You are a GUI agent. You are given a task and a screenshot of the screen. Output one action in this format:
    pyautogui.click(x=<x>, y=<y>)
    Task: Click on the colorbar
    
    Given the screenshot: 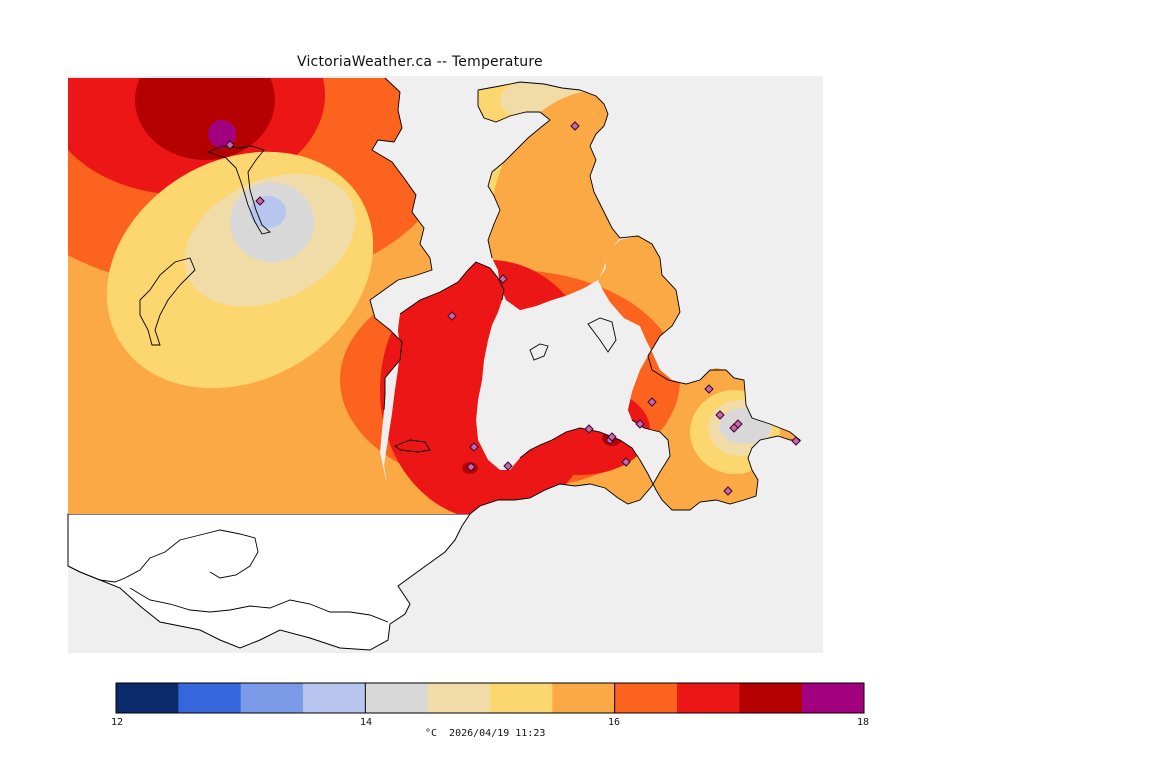 What is the action you would take?
    pyautogui.click(x=490, y=698)
    